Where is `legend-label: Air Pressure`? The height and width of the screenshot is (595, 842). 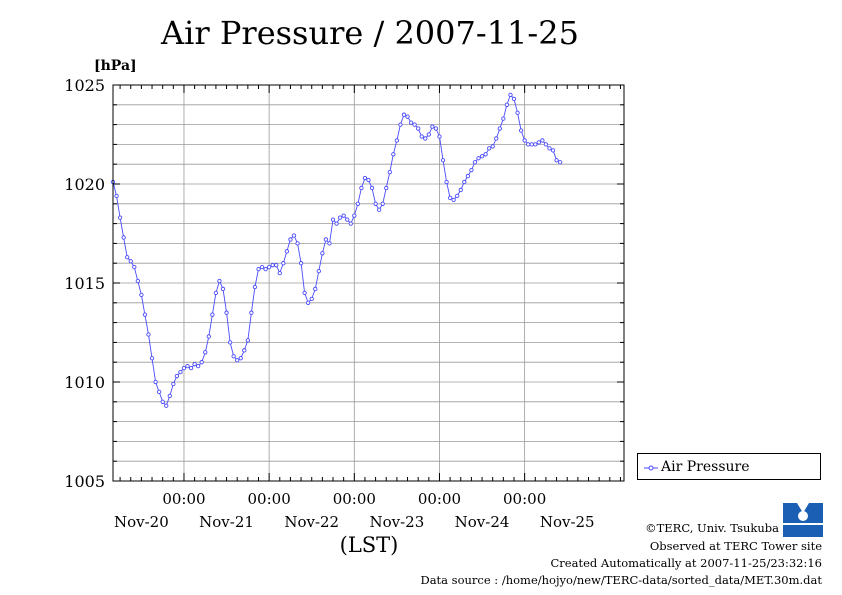 legend-label: Air Pressure is located at coordinates (705, 467).